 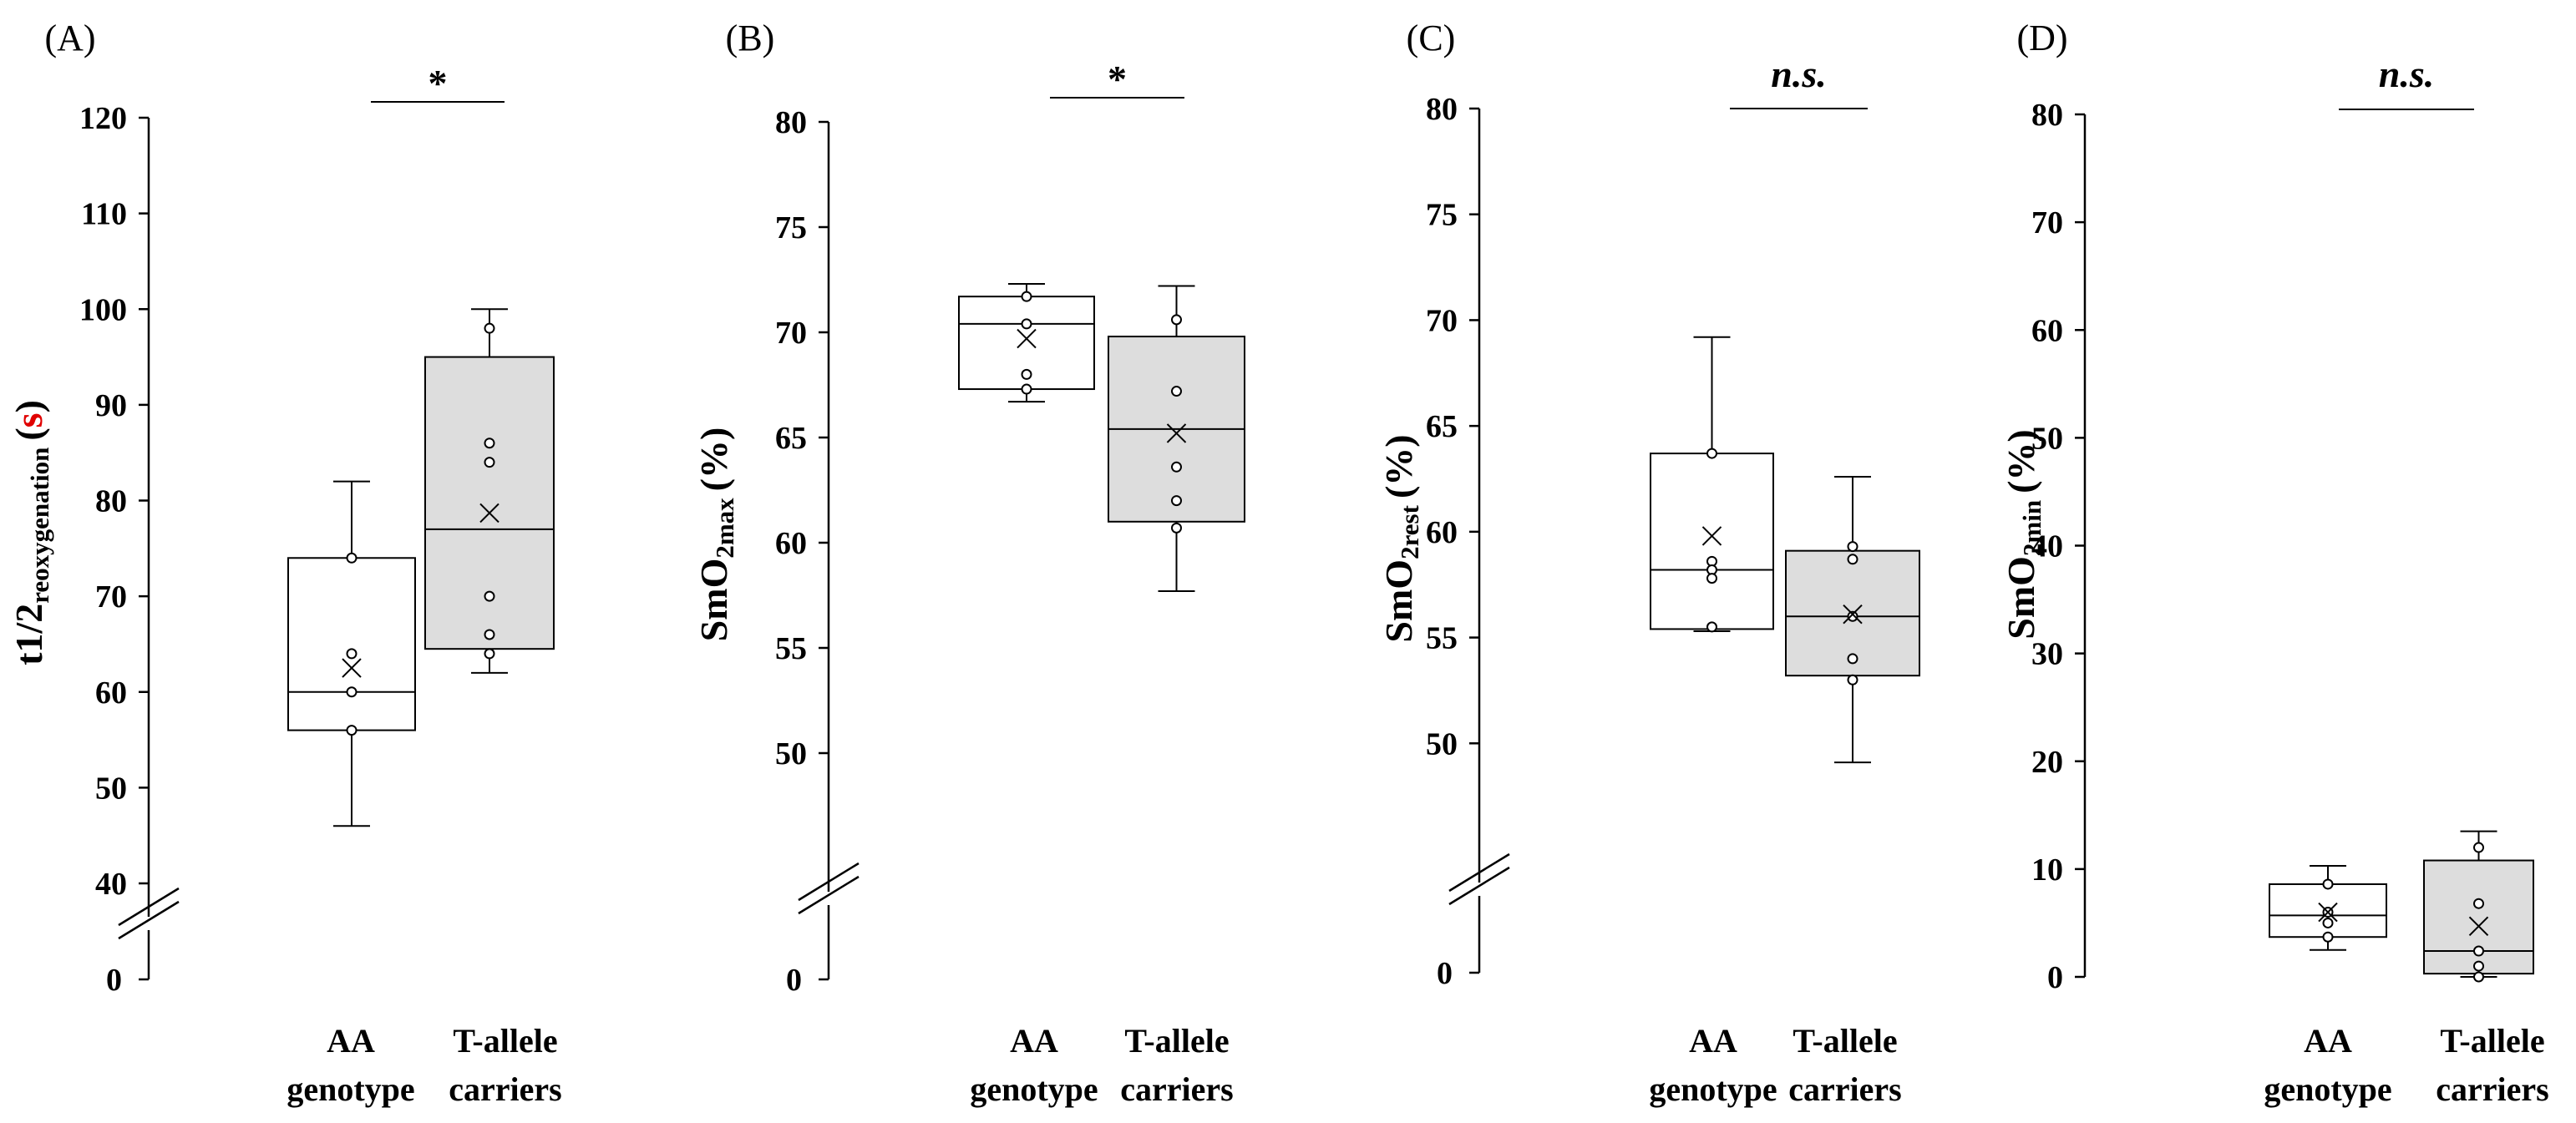 I want to click on y-axis-label-unit-highlight: s, so click(x=29, y=419).